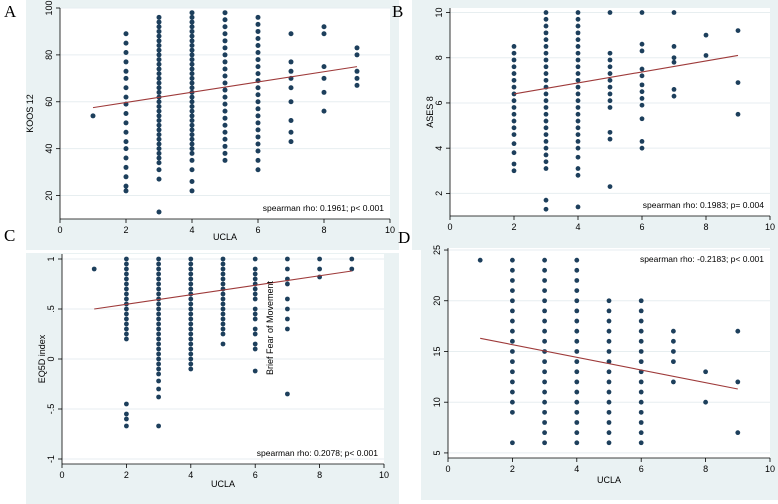  Describe the element at coordinates (51, 459) in the screenshot. I see `y-tick-label: -1` at that location.